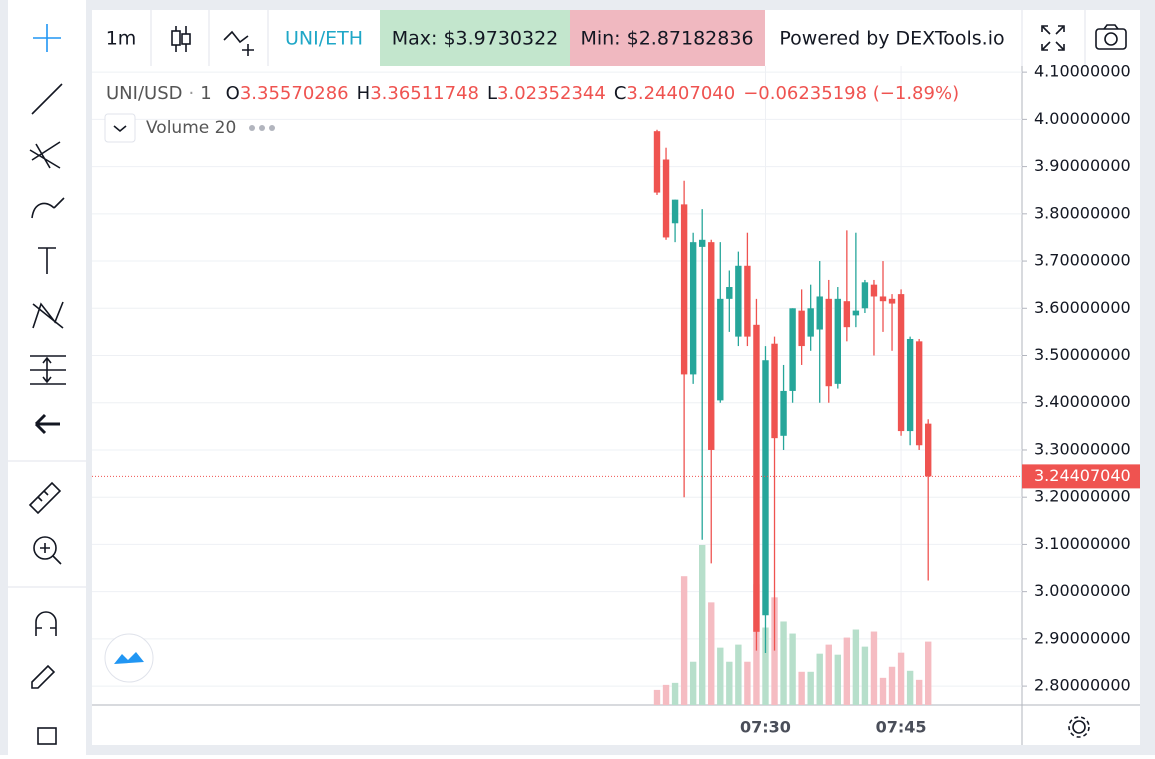 This screenshot has height=759, width=1155. What do you see at coordinates (51, 554) in the screenshot?
I see `zoom-tool` at bounding box center [51, 554].